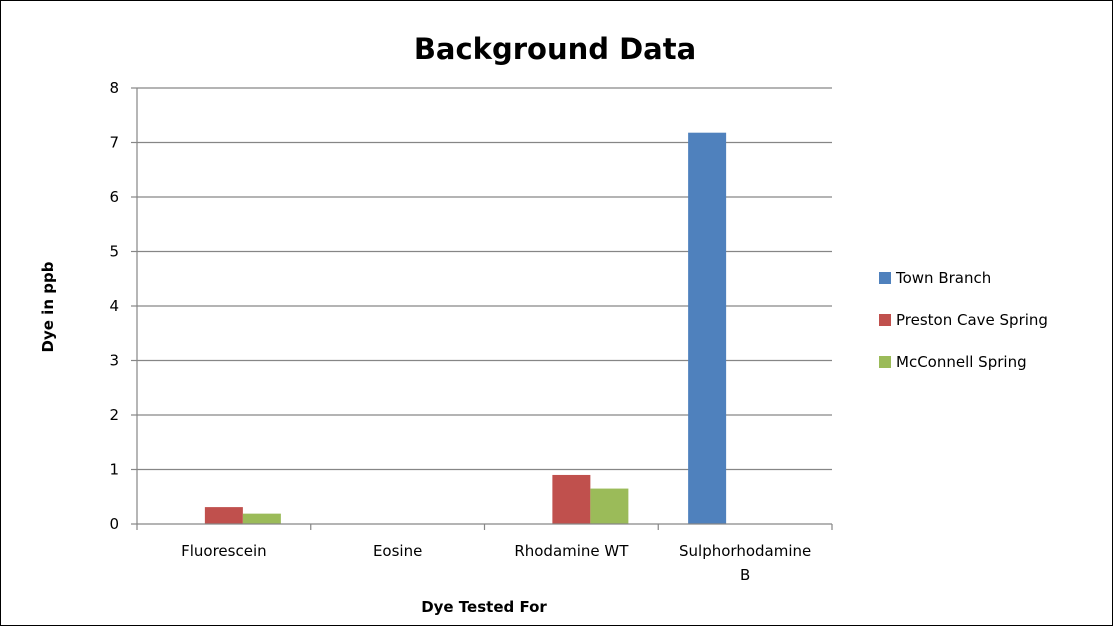 The width and height of the screenshot is (1113, 627). I want to click on y-tick-labels: 0 1 2 3 4 5 6 7 8, so click(114, 306).